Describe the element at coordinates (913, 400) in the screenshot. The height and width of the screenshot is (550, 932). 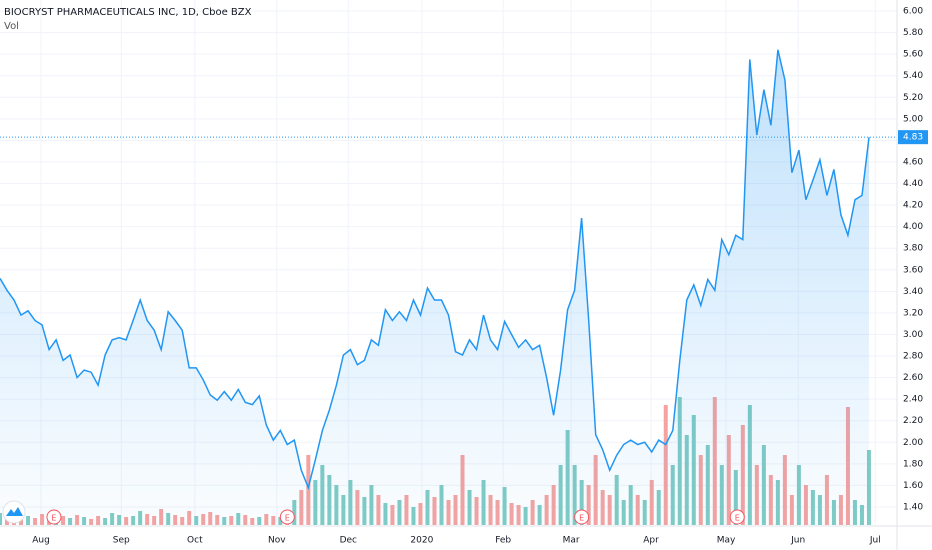
I see `y-tick-label: 2.40` at that location.